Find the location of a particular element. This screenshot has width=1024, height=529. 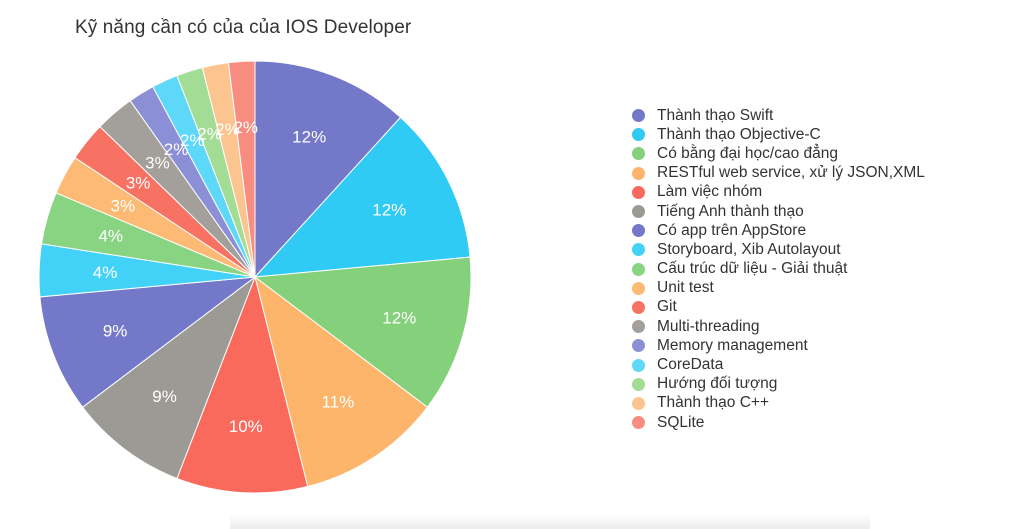

legend-item: Thành thạo C++ is located at coordinates (778, 403).